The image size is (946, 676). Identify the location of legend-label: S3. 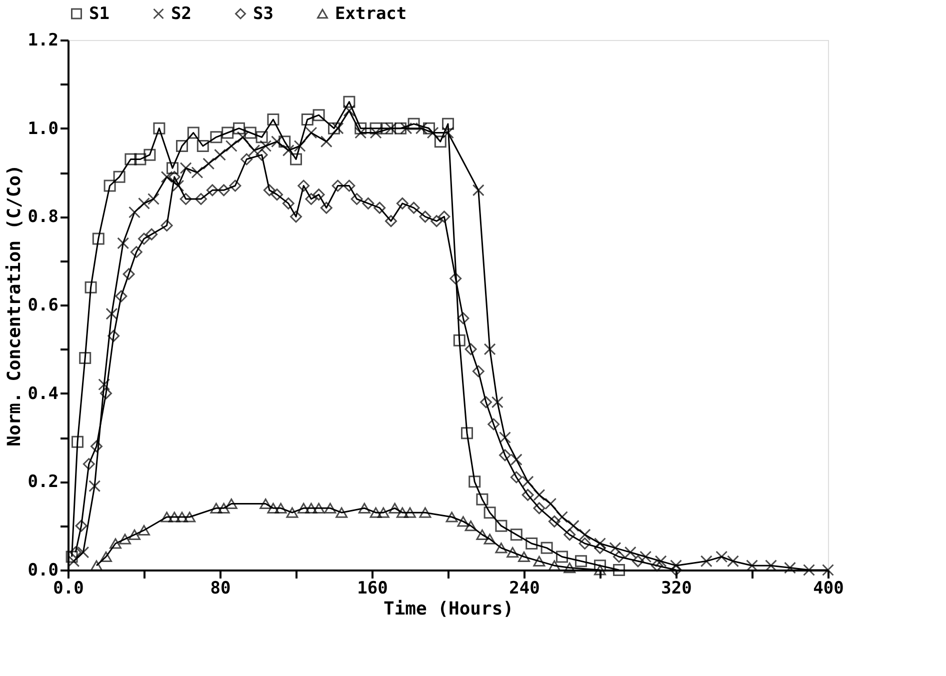
(263, 14).